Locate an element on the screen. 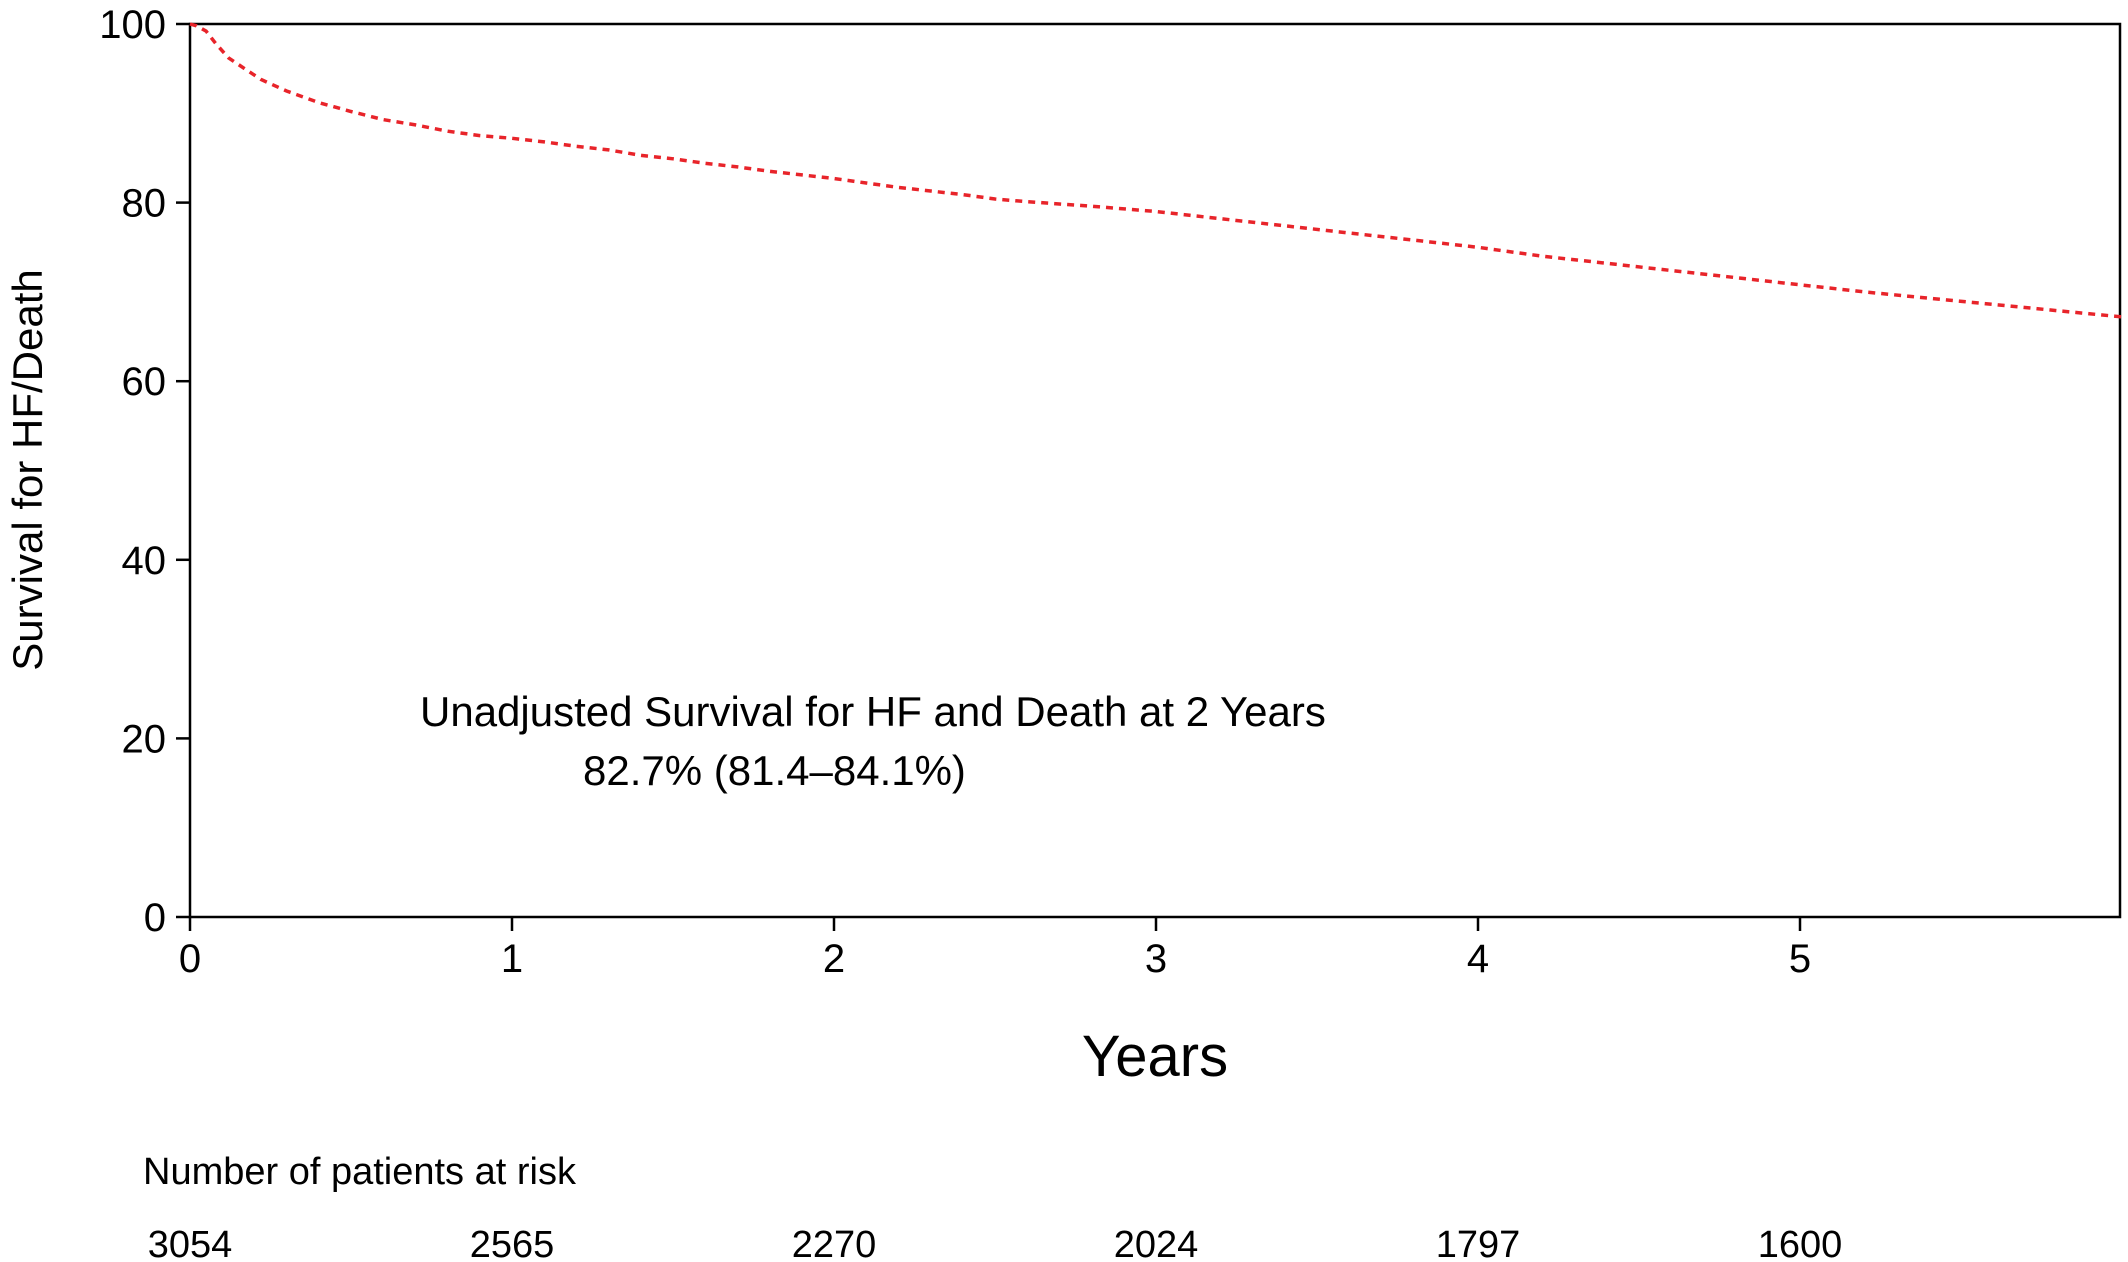  y-tick-label: 60 is located at coordinates (144, 382).